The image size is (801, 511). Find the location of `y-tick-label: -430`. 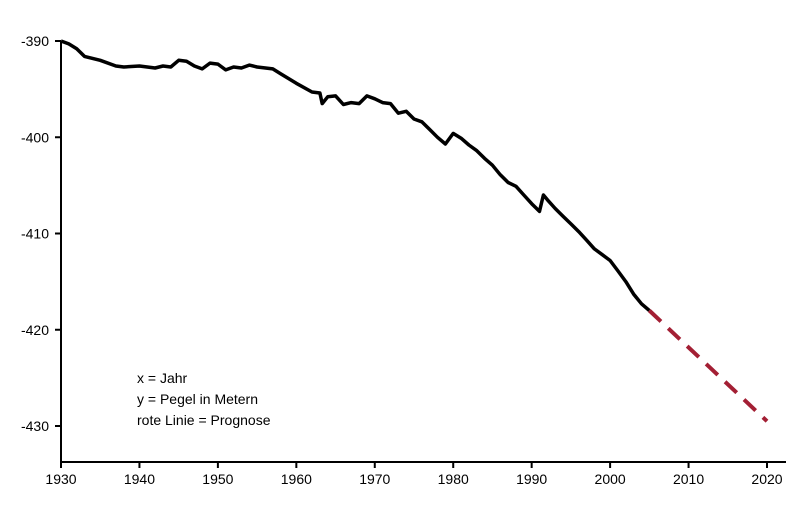

y-tick-label: -430 is located at coordinates (35, 426).